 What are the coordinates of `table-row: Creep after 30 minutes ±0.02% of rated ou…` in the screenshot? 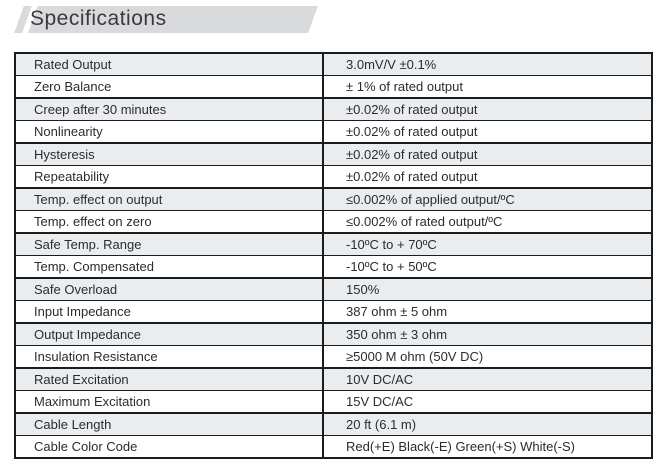 It's located at (333, 108).